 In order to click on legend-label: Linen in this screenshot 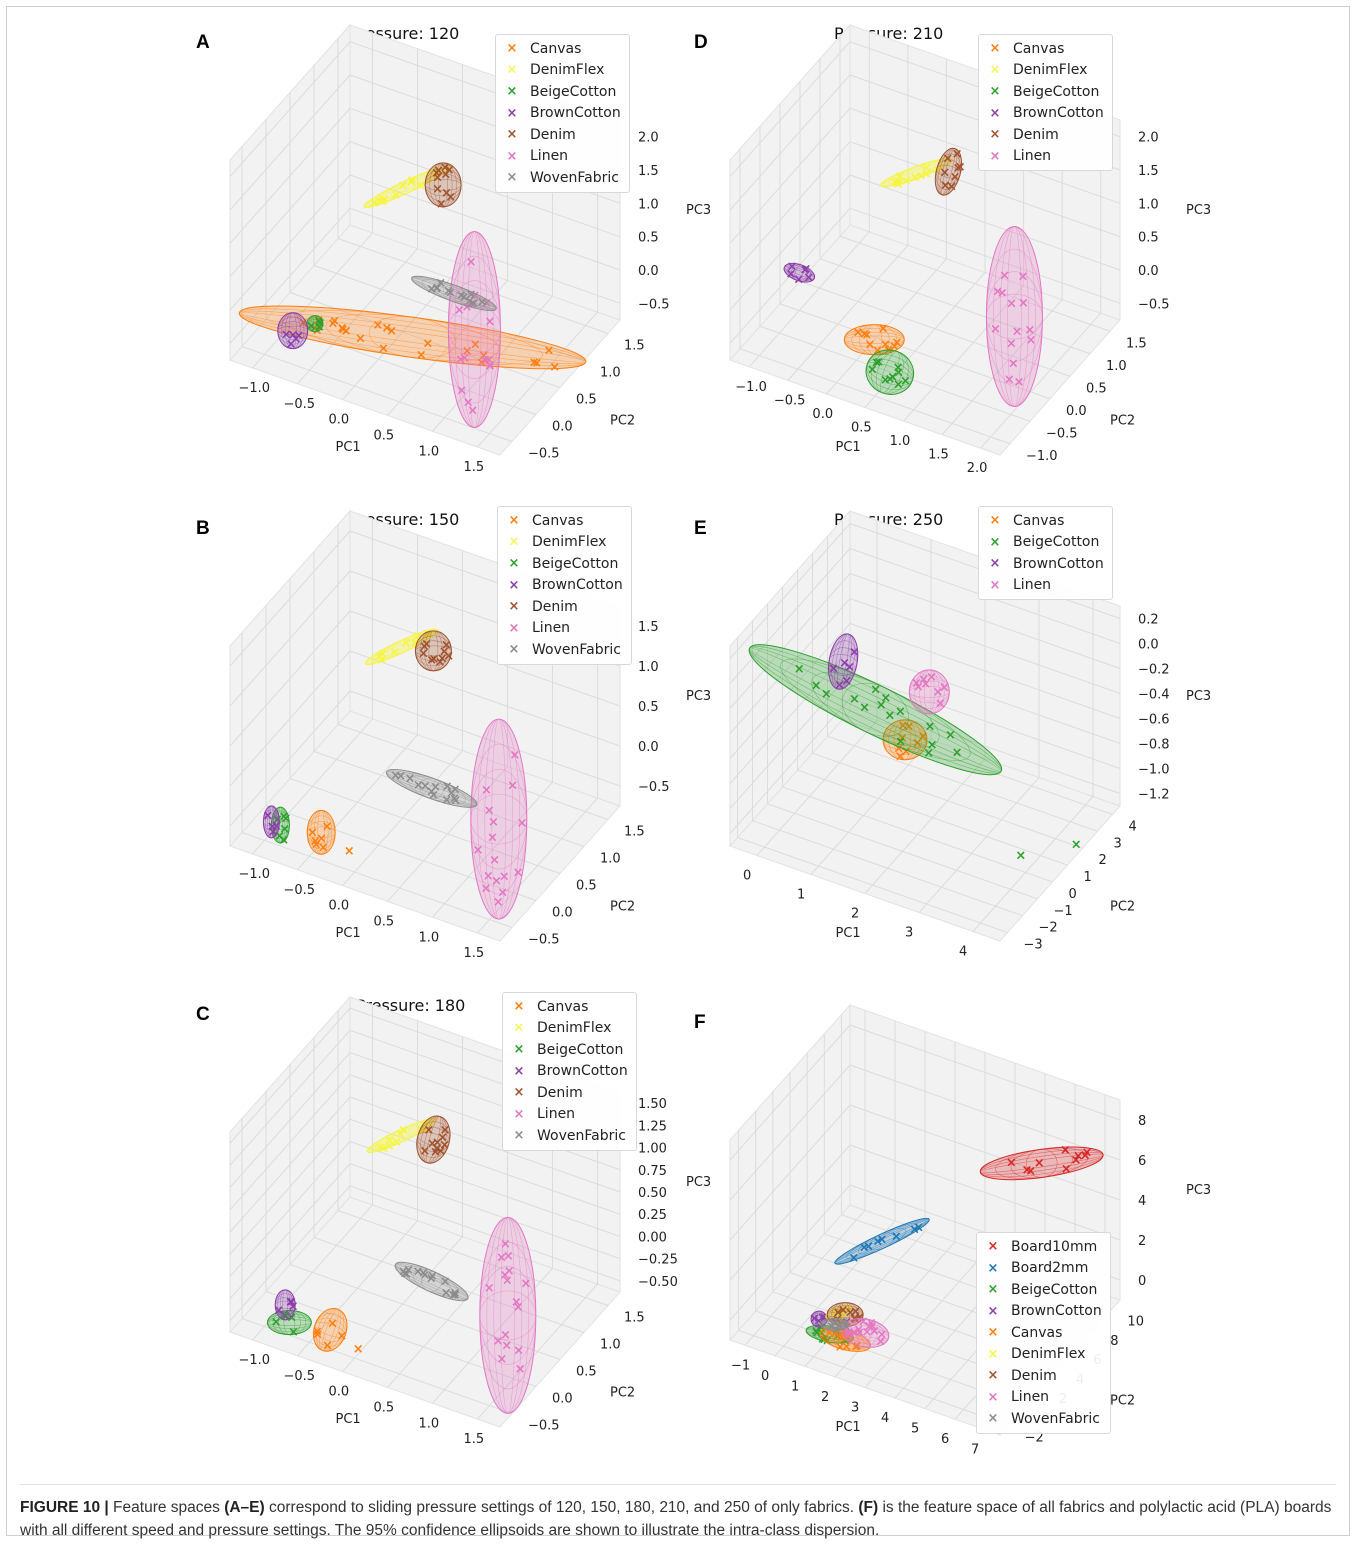, I will do `click(1030, 1397)`.